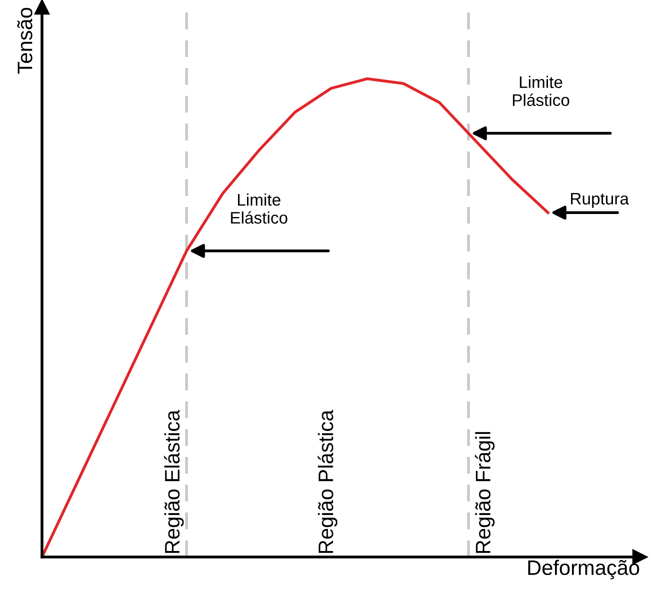 The height and width of the screenshot is (595, 653). I want to click on annotation: Região Elástica, so click(174, 481).